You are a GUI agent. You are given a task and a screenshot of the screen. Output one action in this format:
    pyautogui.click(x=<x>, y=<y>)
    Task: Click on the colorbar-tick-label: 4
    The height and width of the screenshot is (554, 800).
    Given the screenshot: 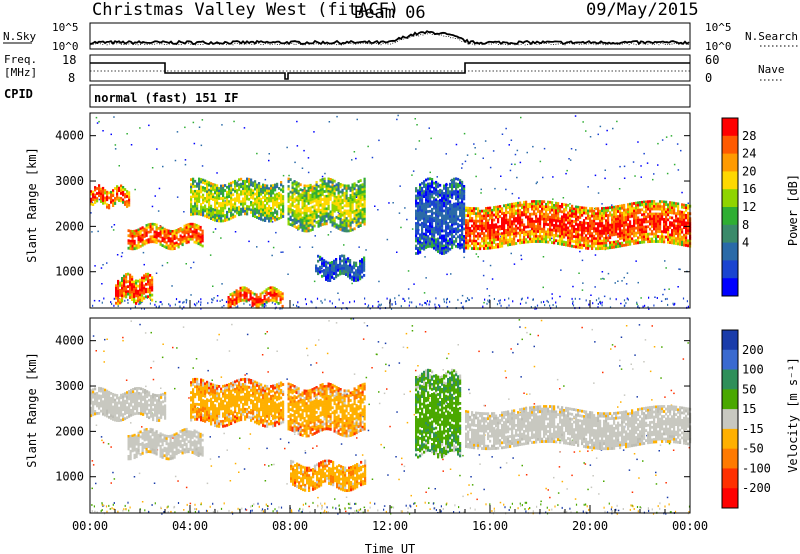 What is the action you would take?
    pyautogui.click(x=745, y=243)
    